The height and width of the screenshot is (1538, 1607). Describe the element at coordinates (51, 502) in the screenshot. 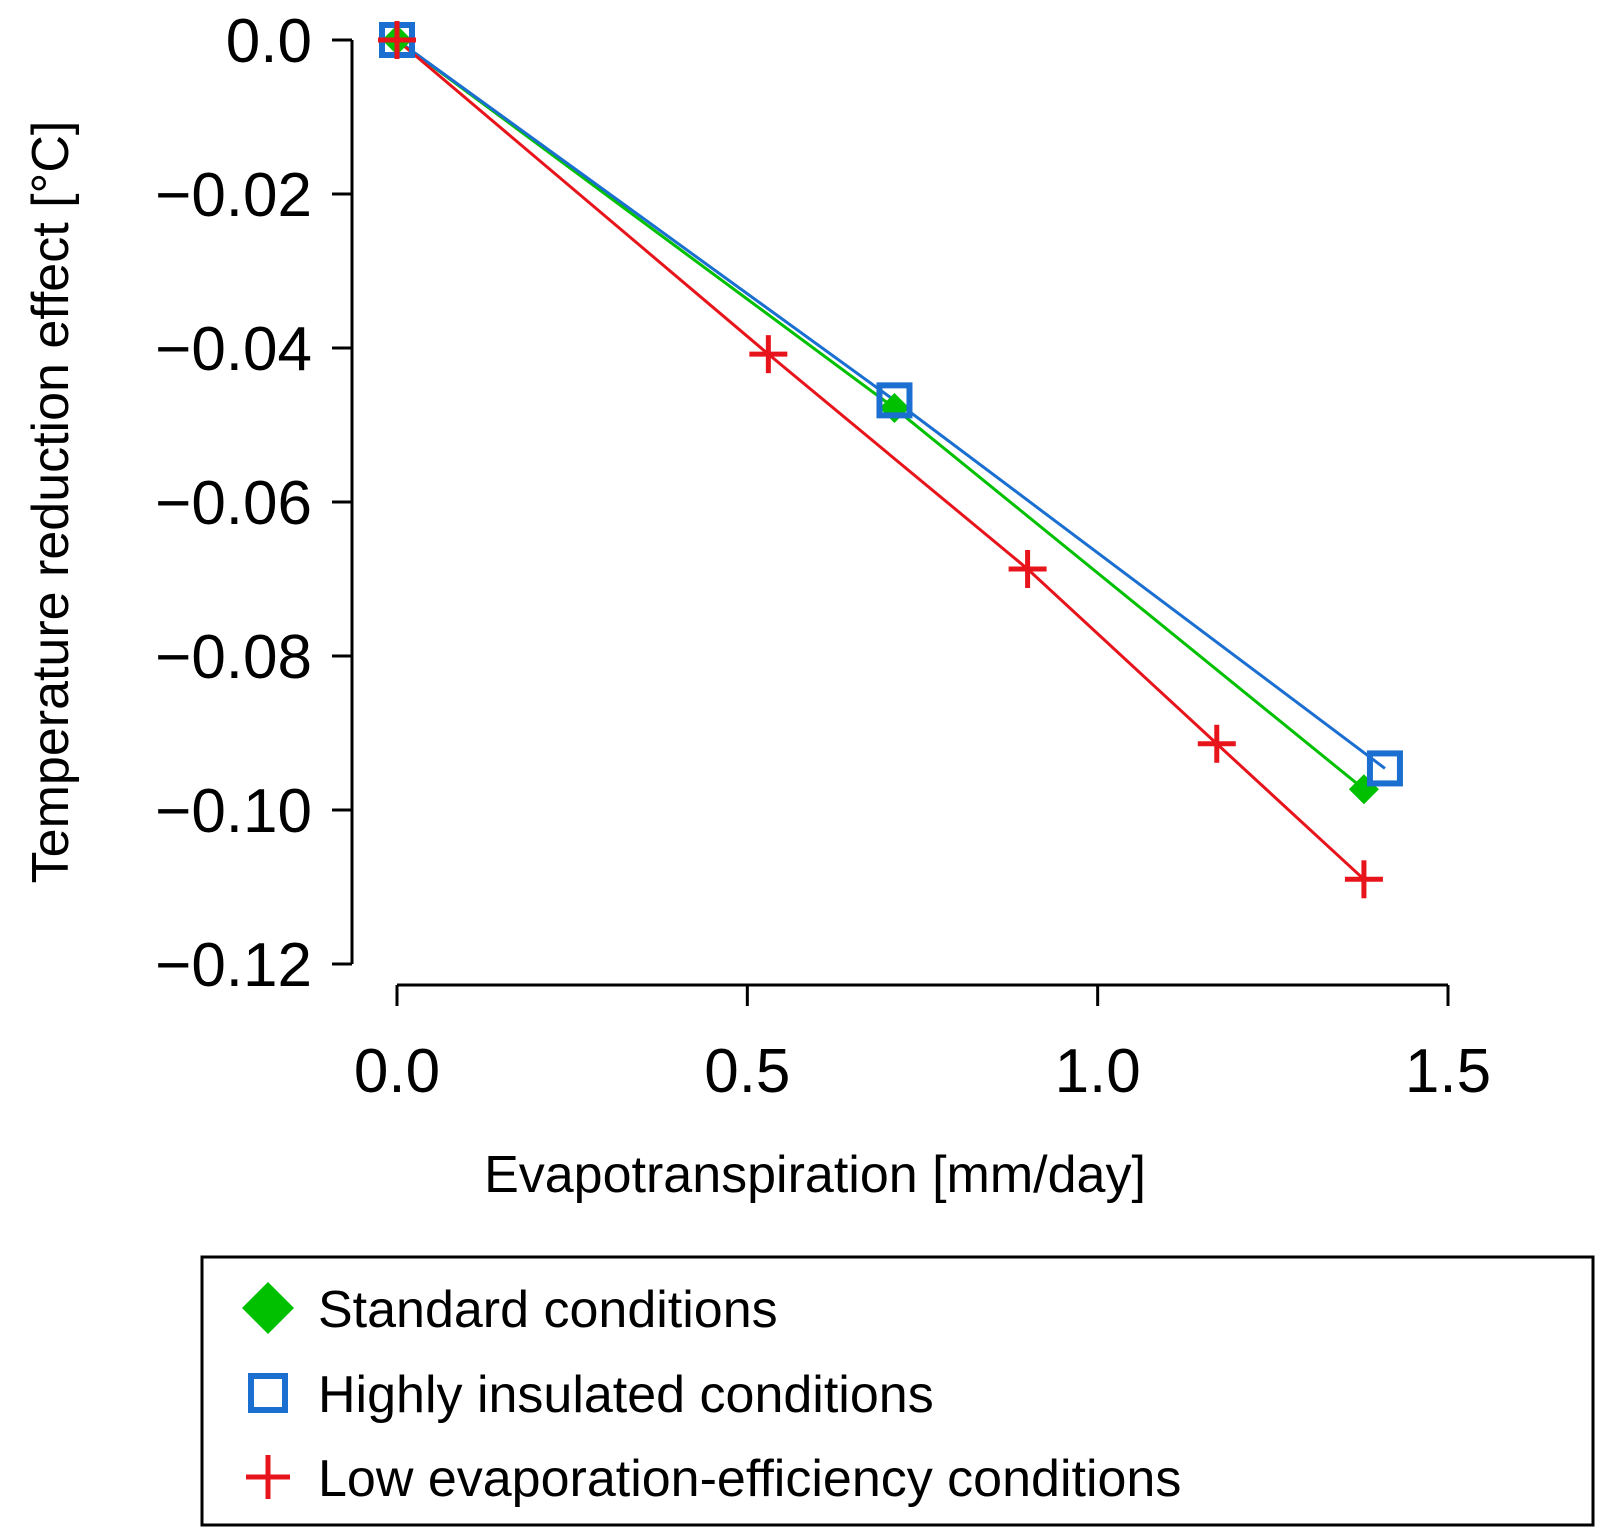

I see `y-axis-title: Temperature reduction effect [°C]` at that location.